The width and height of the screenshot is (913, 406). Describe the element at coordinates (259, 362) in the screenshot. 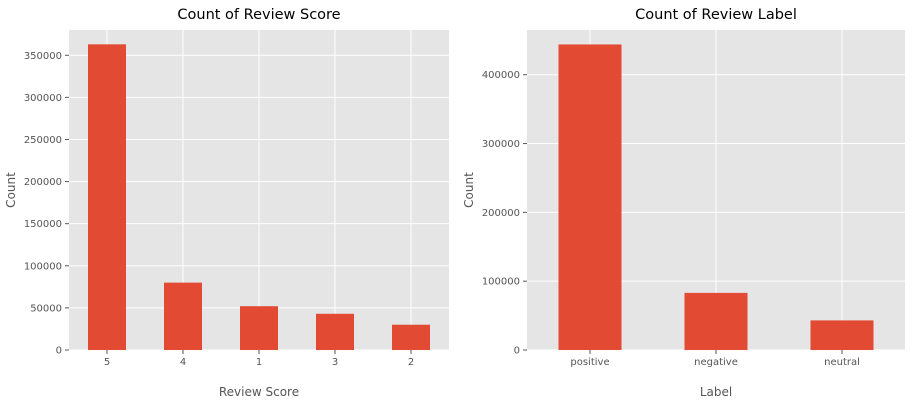

I see `x-tick-label: 1` at that location.